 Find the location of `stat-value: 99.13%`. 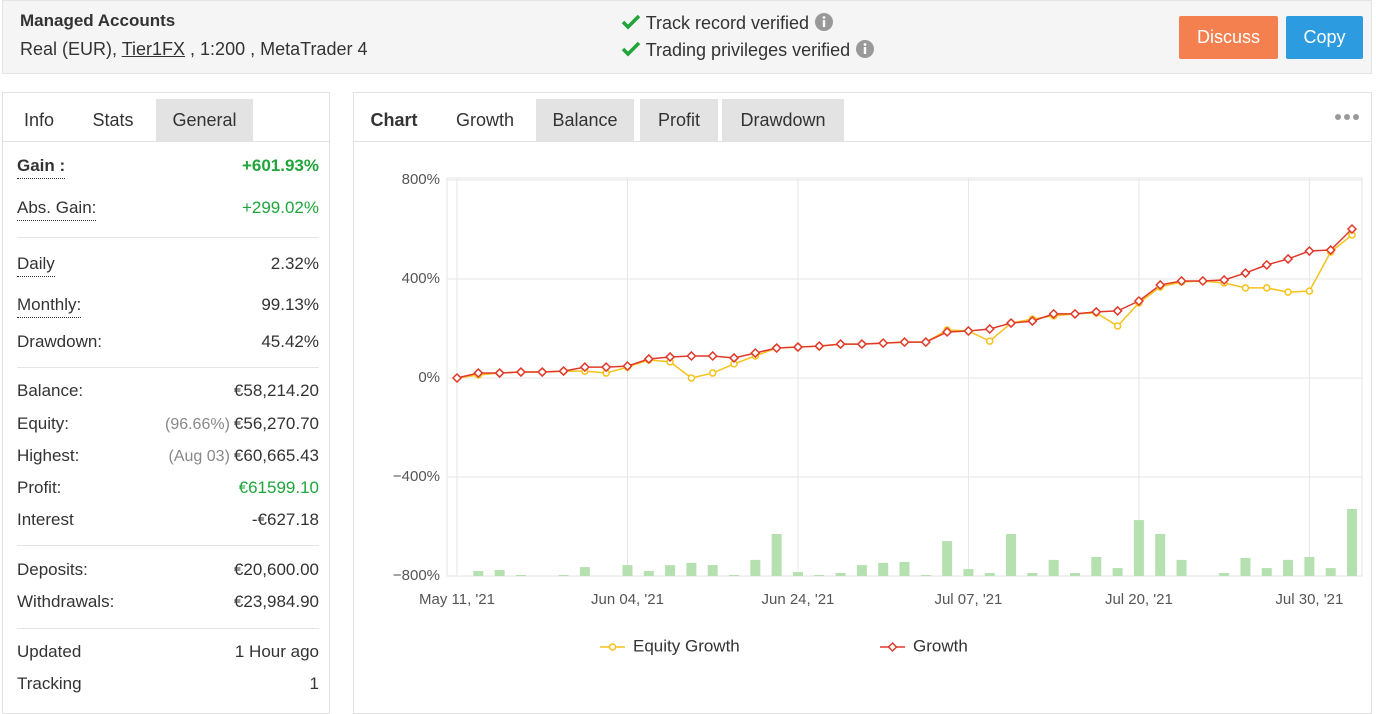

stat-value: 99.13% is located at coordinates (290, 304).